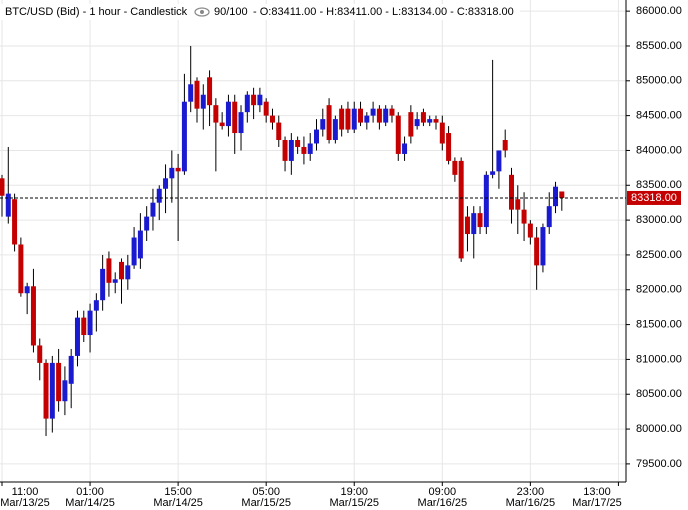 This screenshot has width=688, height=510. Describe the element at coordinates (90, 492) in the screenshot. I see `x-tick-label: 01:00` at that location.